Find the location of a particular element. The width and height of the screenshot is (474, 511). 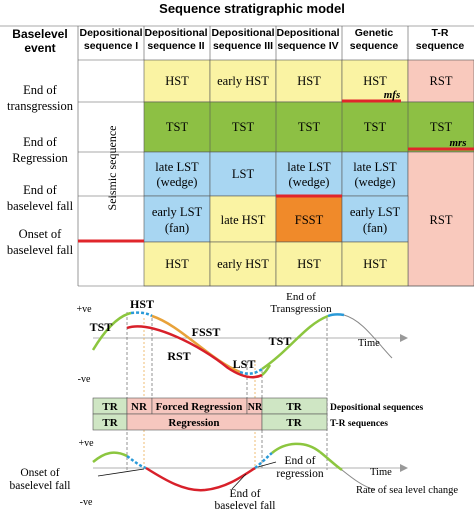

label-onset-fall-b: baselevel fall is located at coordinates (40, 486).